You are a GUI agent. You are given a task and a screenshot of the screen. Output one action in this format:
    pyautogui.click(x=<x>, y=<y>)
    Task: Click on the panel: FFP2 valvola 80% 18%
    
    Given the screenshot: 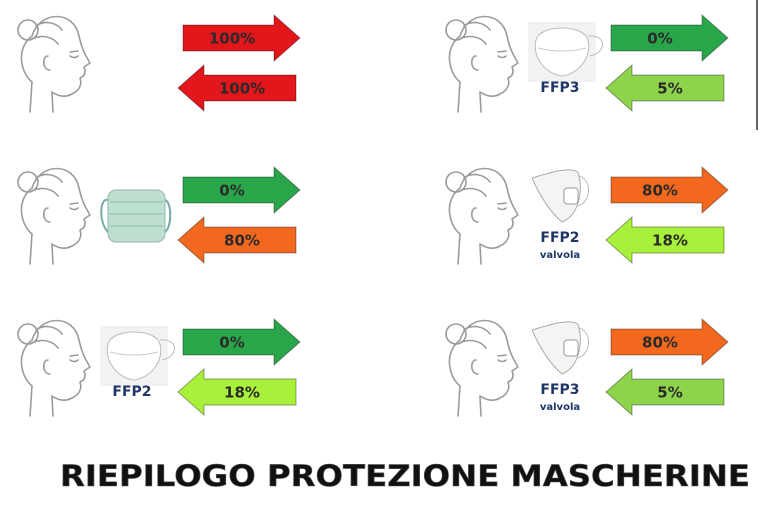 What is the action you would take?
    pyautogui.click(x=587, y=215)
    